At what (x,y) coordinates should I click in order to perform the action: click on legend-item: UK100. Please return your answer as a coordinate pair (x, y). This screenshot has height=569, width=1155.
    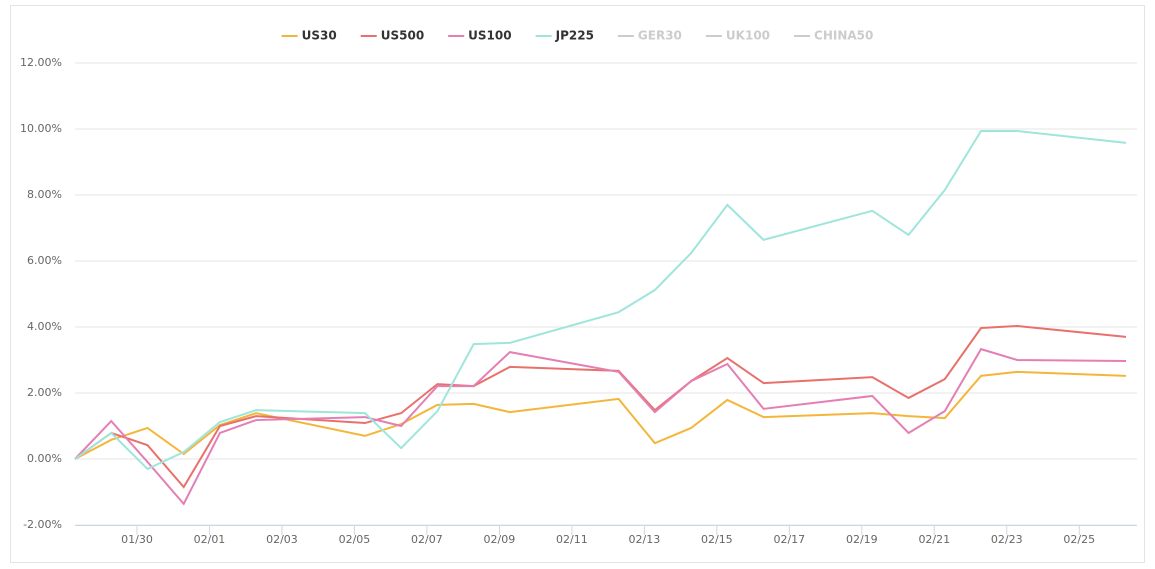
    Looking at the image, I should click on (737, 36).